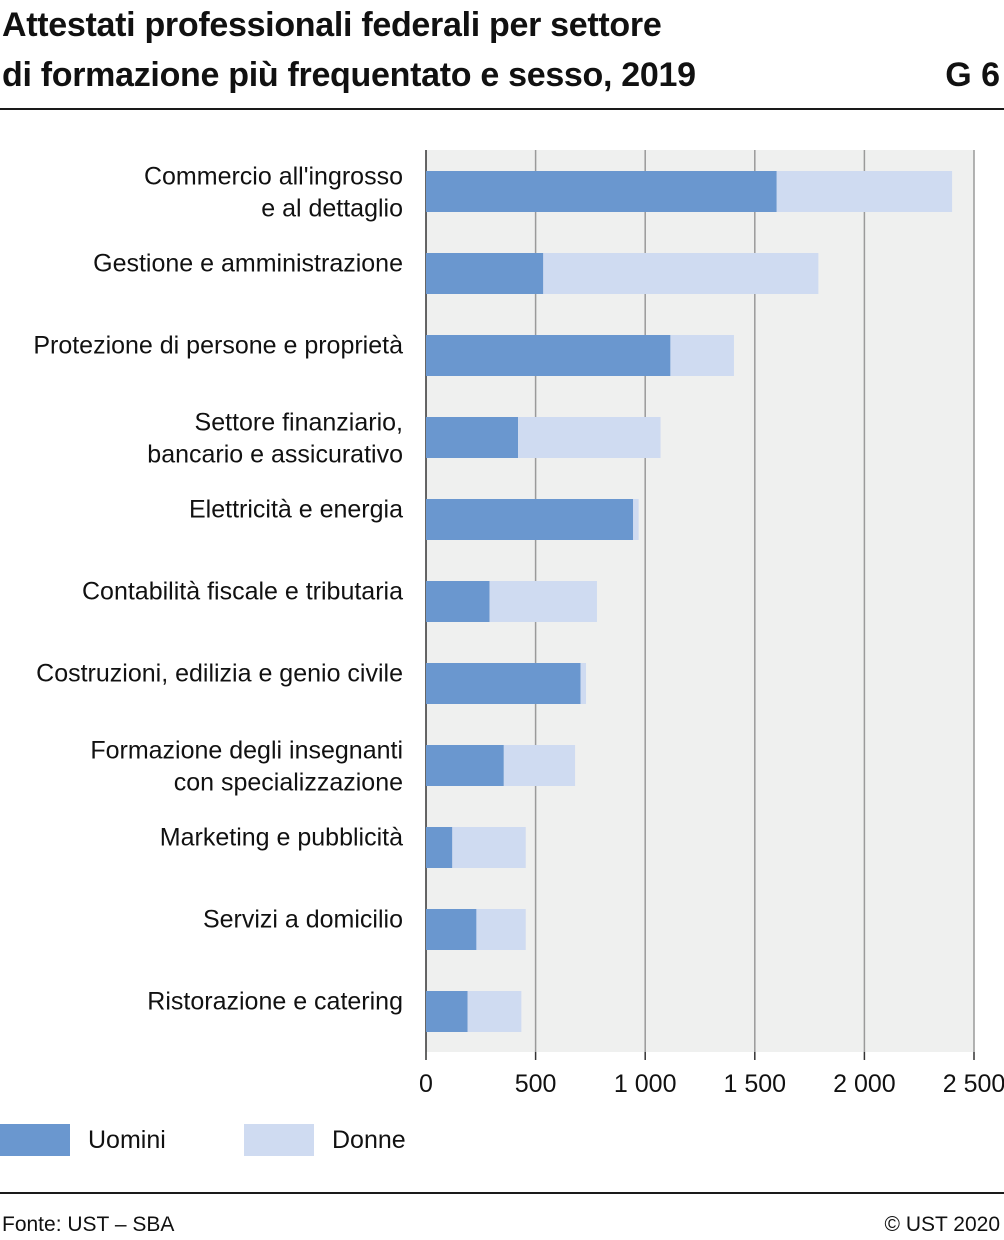  What do you see at coordinates (246, 751) in the screenshot?
I see `category-label: Formazione degli insegnanti` at bounding box center [246, 751].